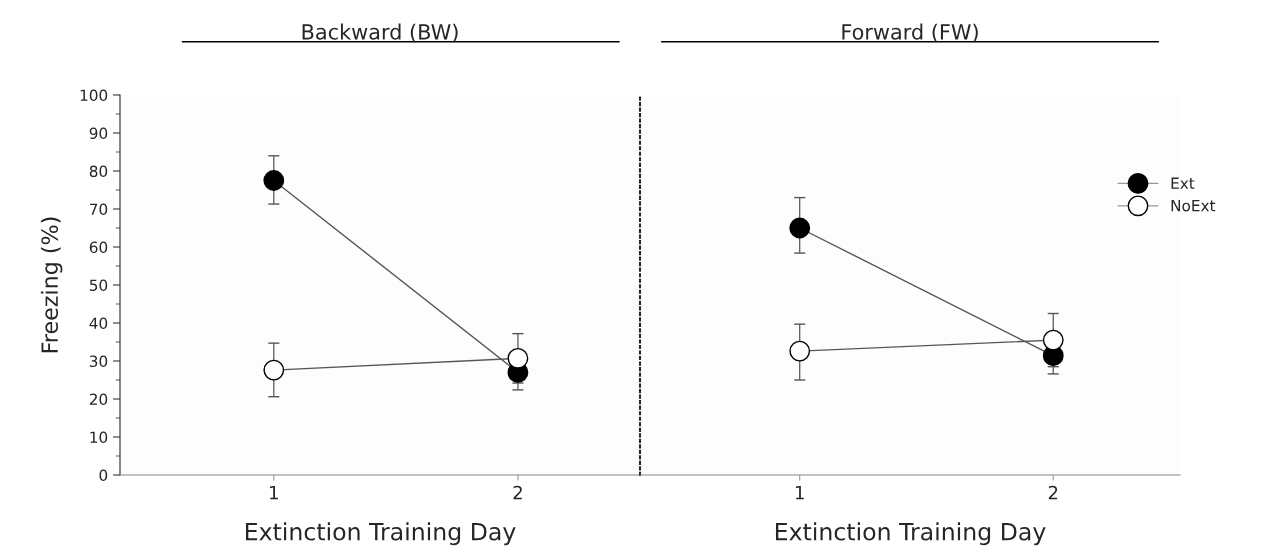 This screenshot has width=1268, height=552. I want to click on y-tick-label: 90, so click(98, 133).